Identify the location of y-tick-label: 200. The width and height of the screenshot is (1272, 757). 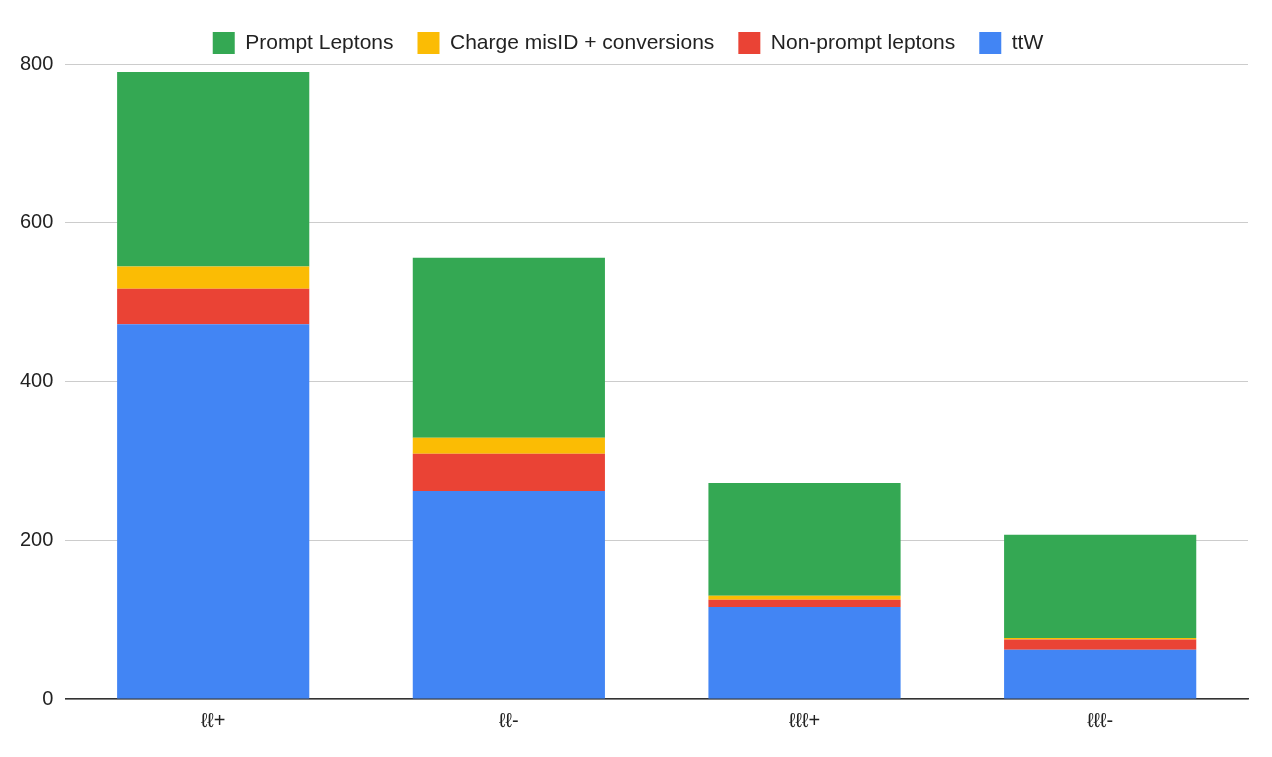
(36, 538).